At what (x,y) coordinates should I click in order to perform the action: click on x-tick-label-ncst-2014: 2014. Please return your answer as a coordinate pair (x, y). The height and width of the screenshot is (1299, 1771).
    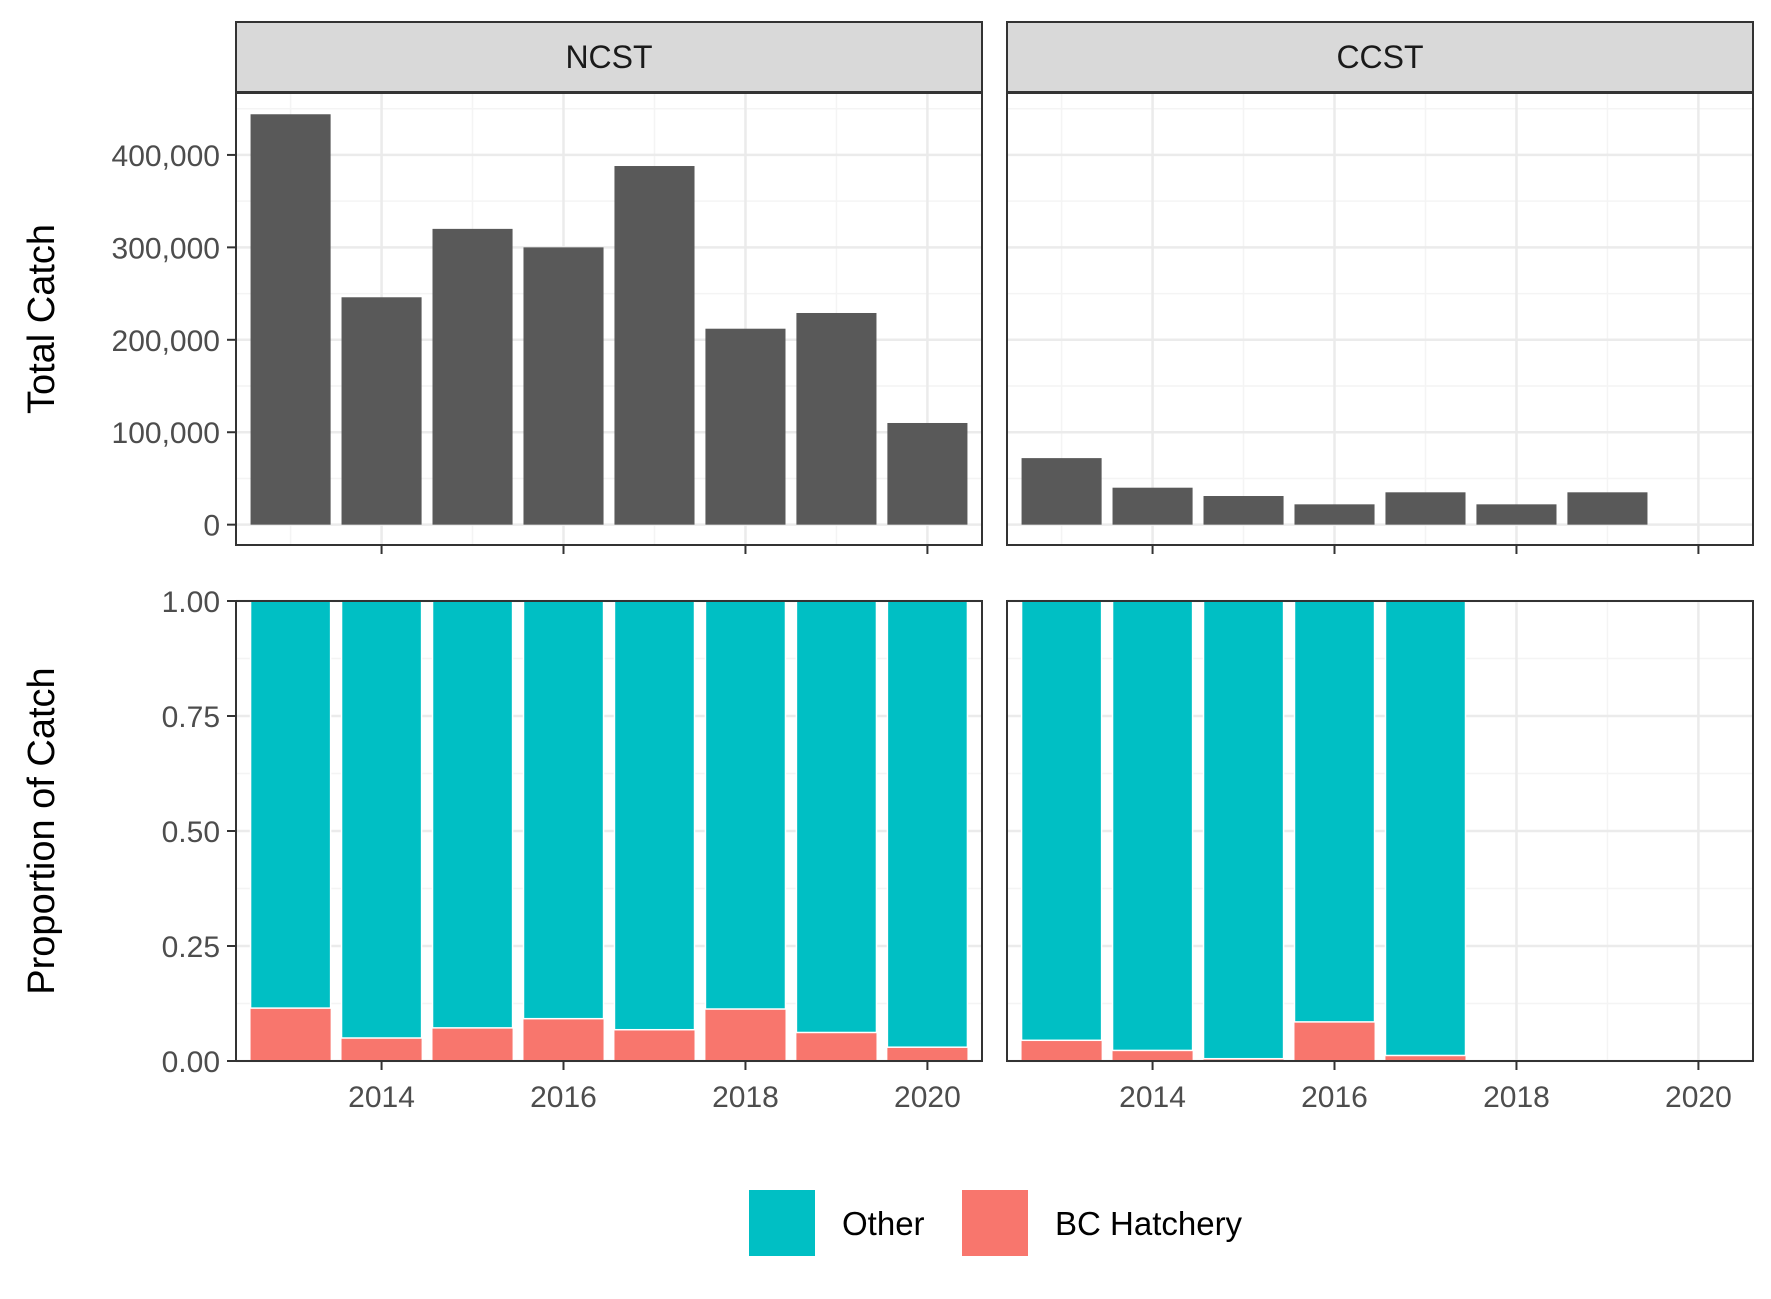
    Looking at the image, I should click on (381, 1097).